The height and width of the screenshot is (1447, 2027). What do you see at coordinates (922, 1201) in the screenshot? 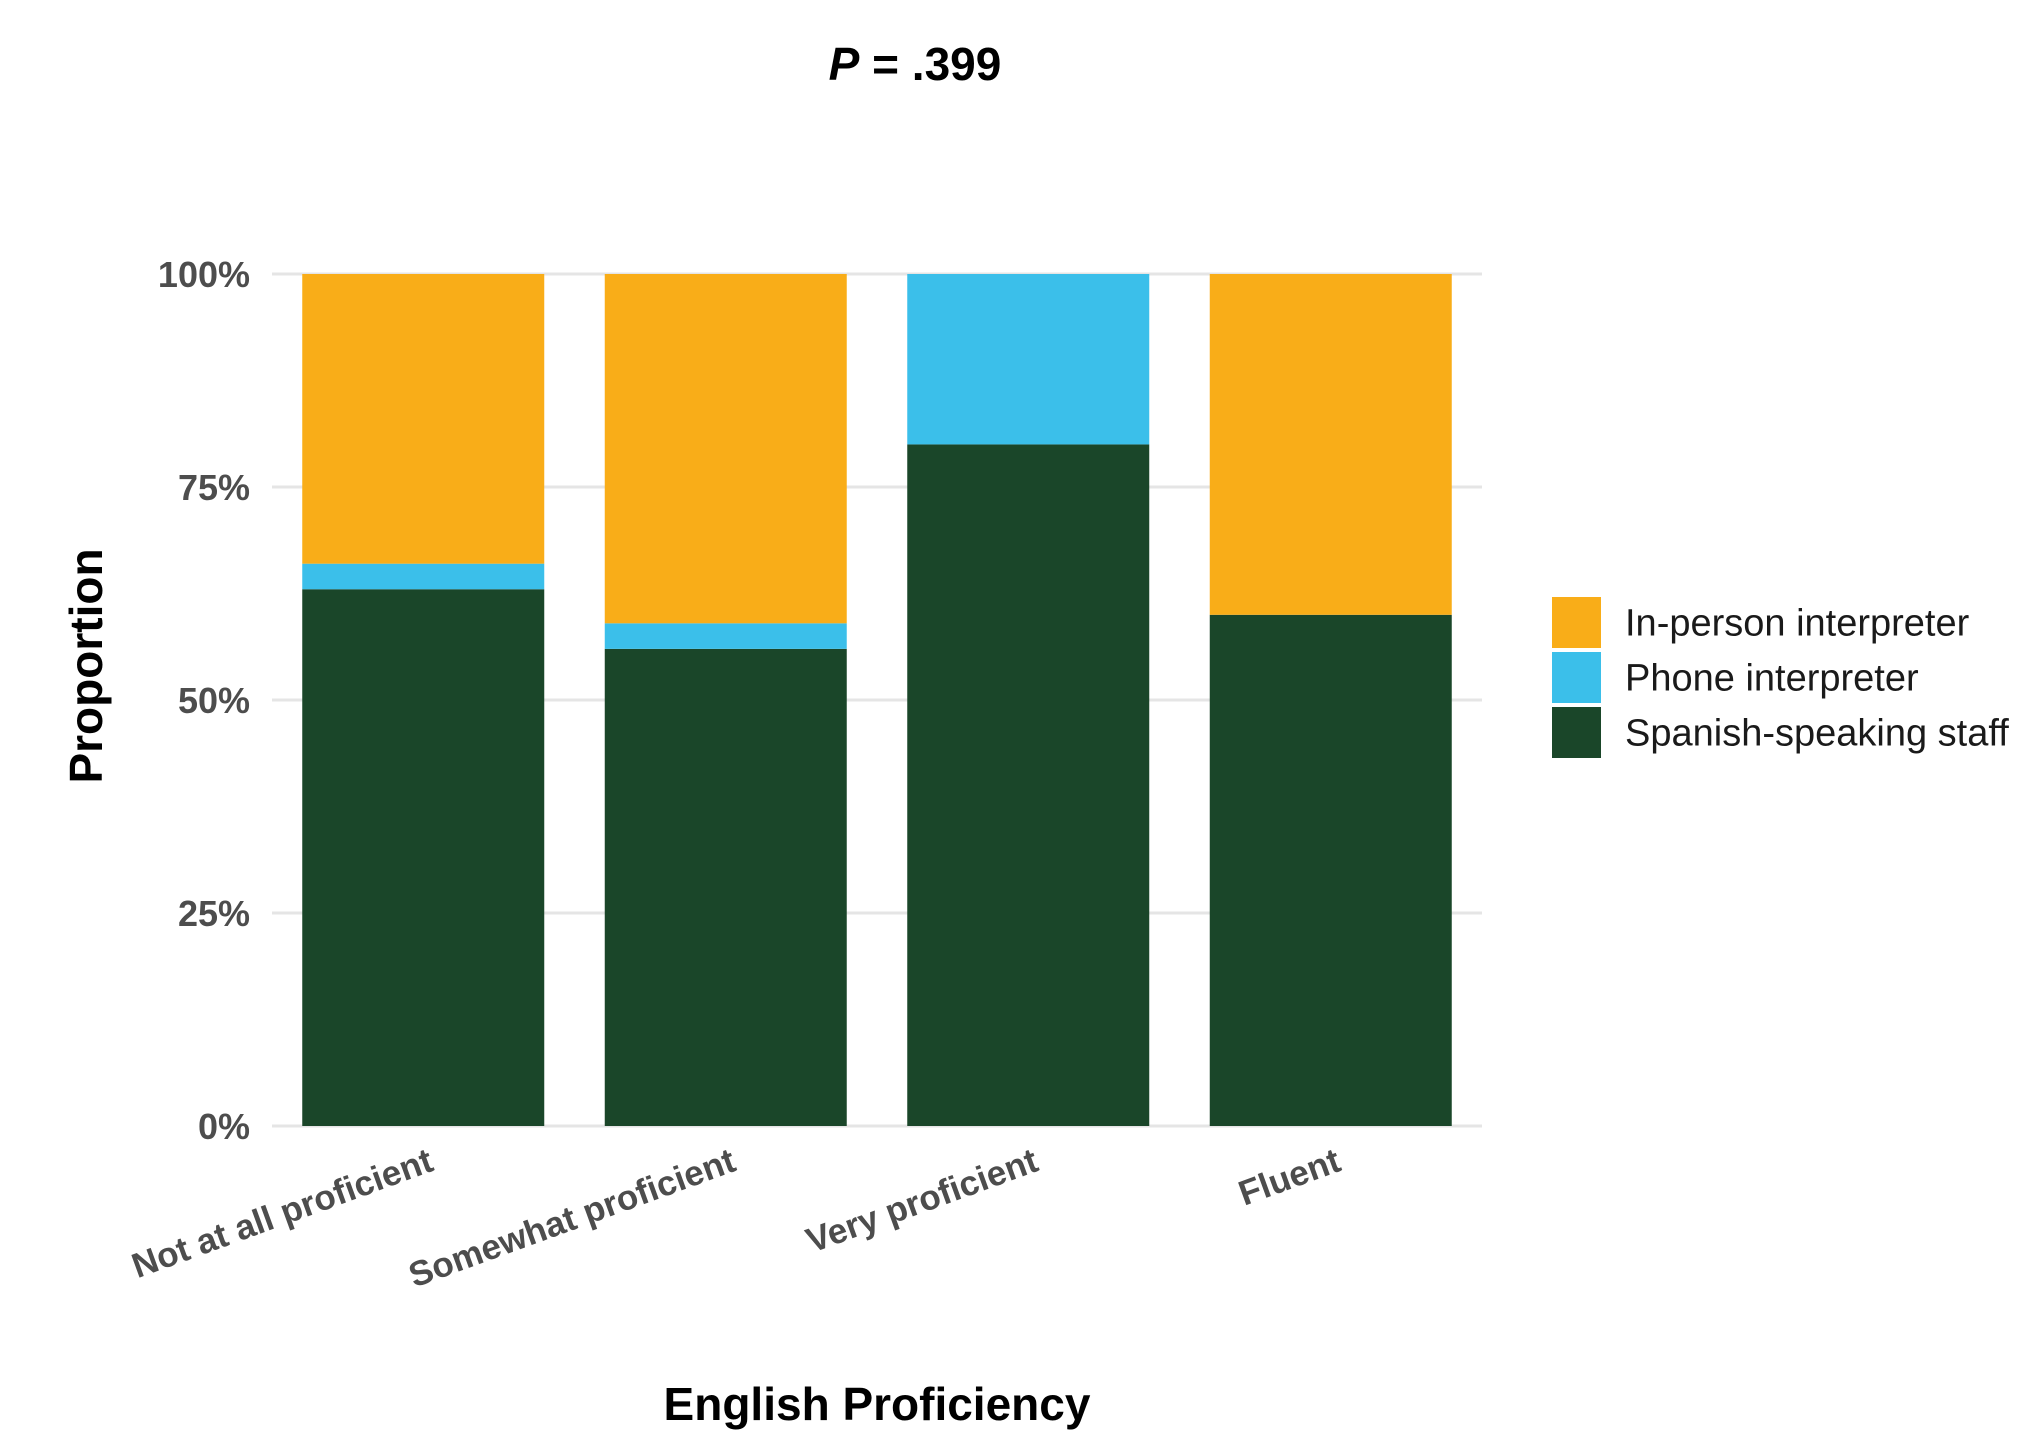
I see `x-tick-label: Very proficient` at bounding box center [922, 1201].